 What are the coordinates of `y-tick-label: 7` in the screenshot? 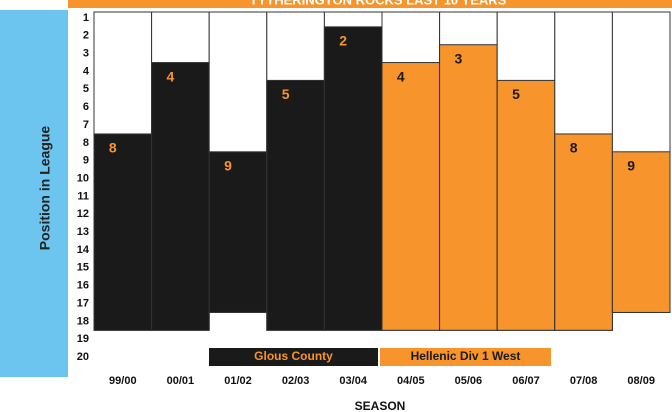 It's located at (86, 125).